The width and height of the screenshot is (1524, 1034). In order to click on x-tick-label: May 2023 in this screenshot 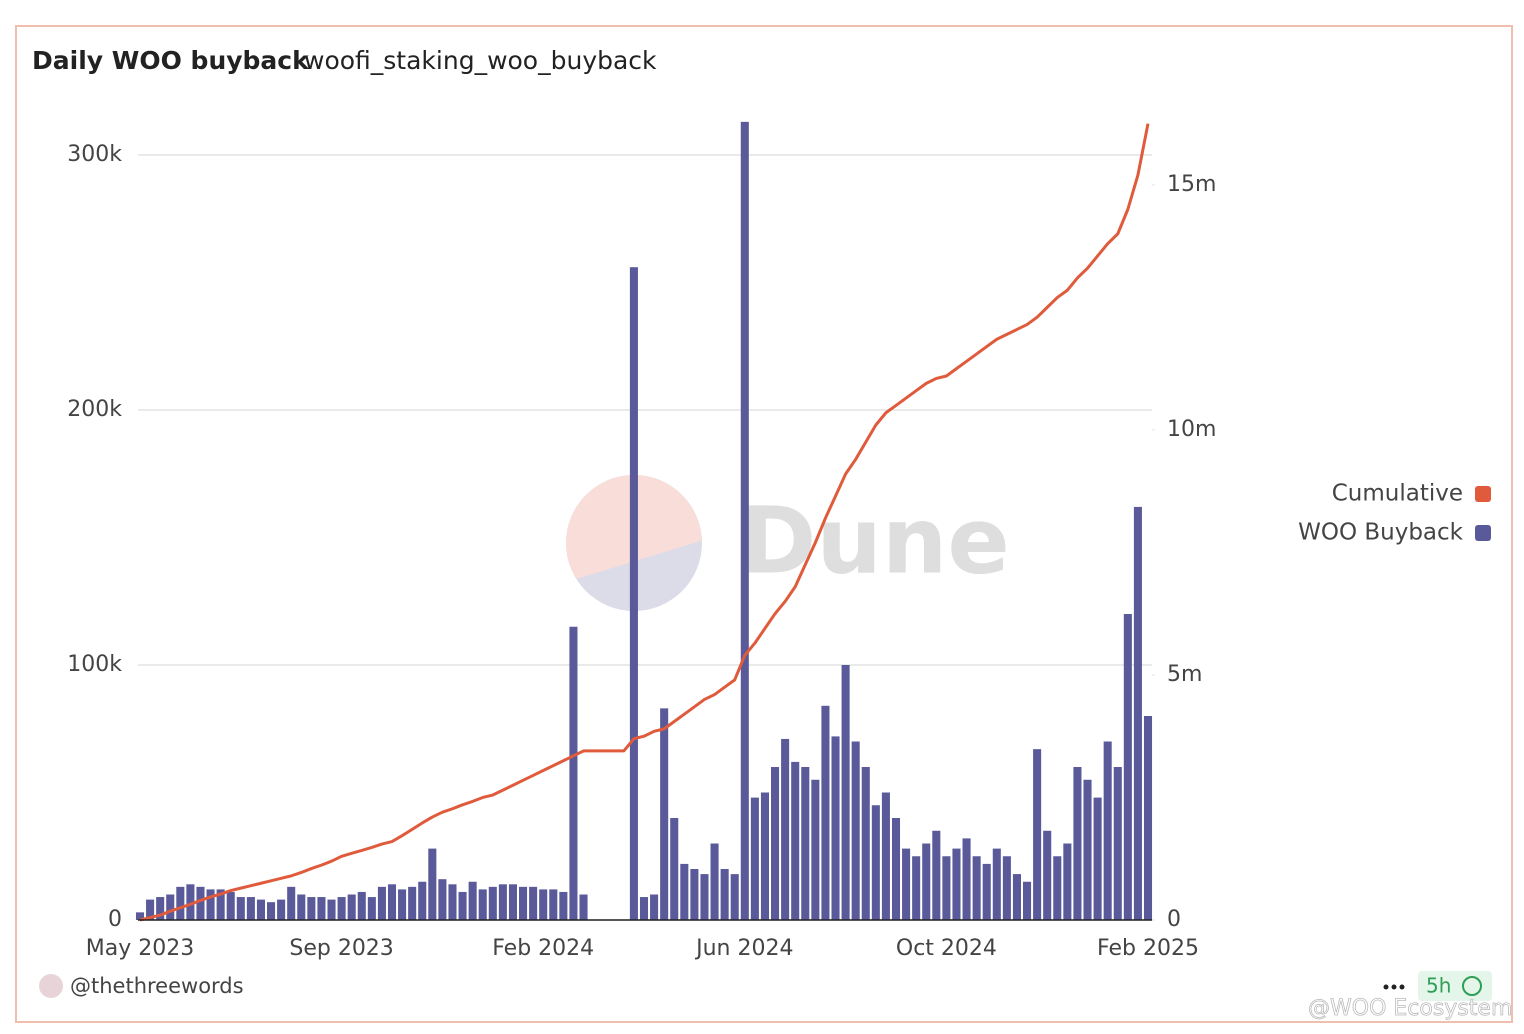, I will do `click(140, 948)`.